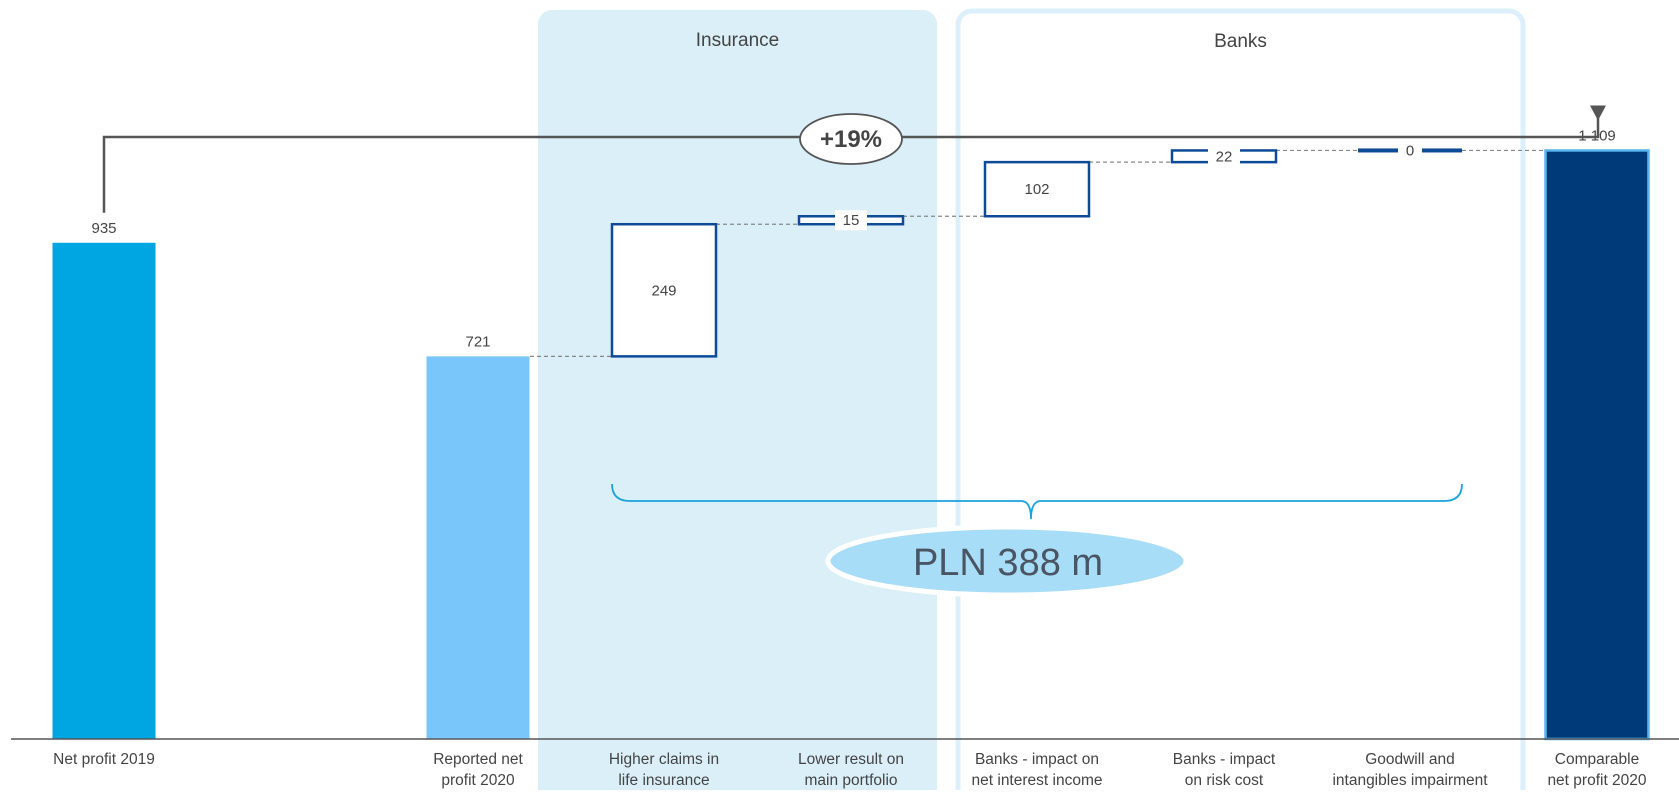 Image resolution: width=1679 pixels, height=795 pixels. Describe the element at coordinates (1597, 759) in the screenshot. I see `category-label-8: Comparable` at that location.